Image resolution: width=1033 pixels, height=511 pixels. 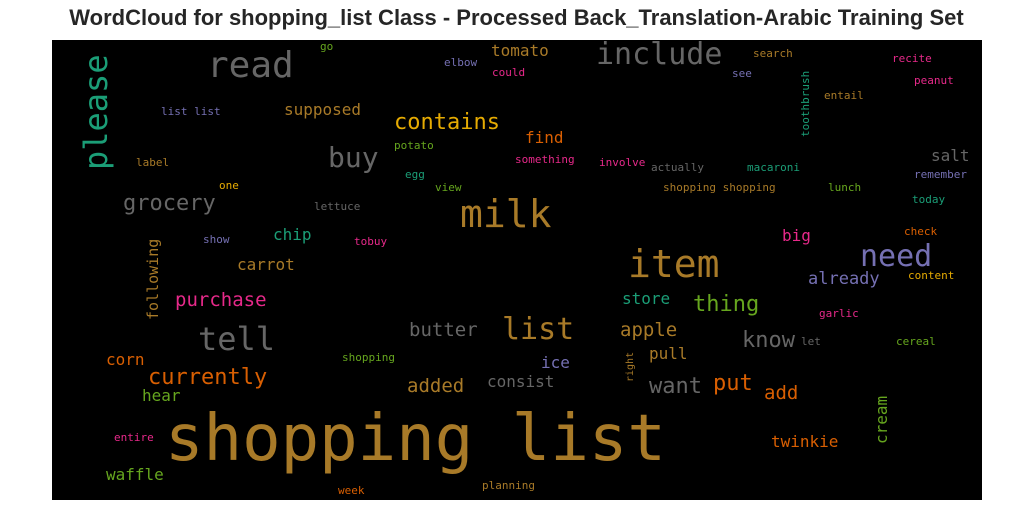 What do you see at coordinates (674, 264) in the screenshot?
I see `word-item: item` at bounding box center [674, 264].